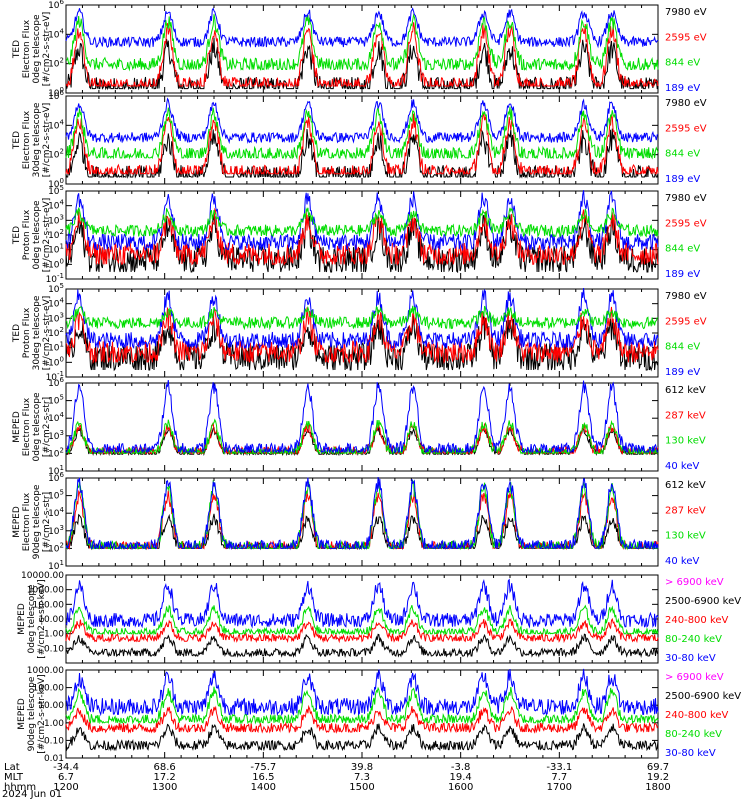  I want to click on x-row-value: 68.6, so click(165, 767).